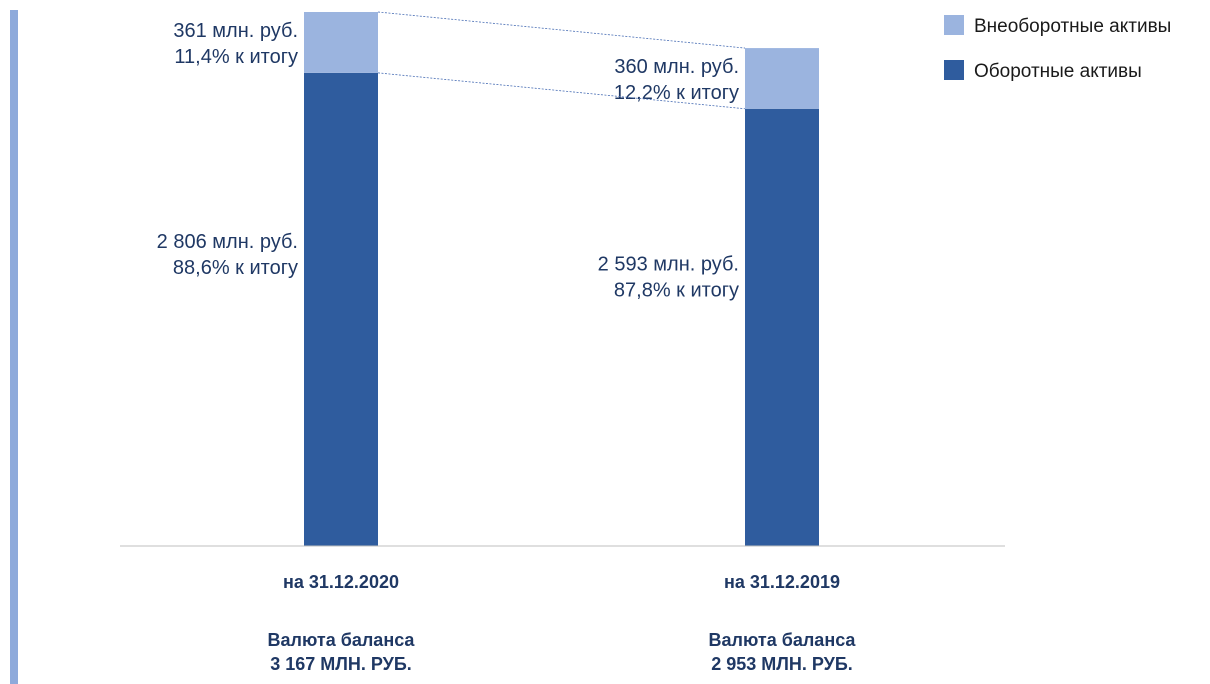  I want to click on label-current-assets-1-1: 87,8% к итогу, so click(676, 291).